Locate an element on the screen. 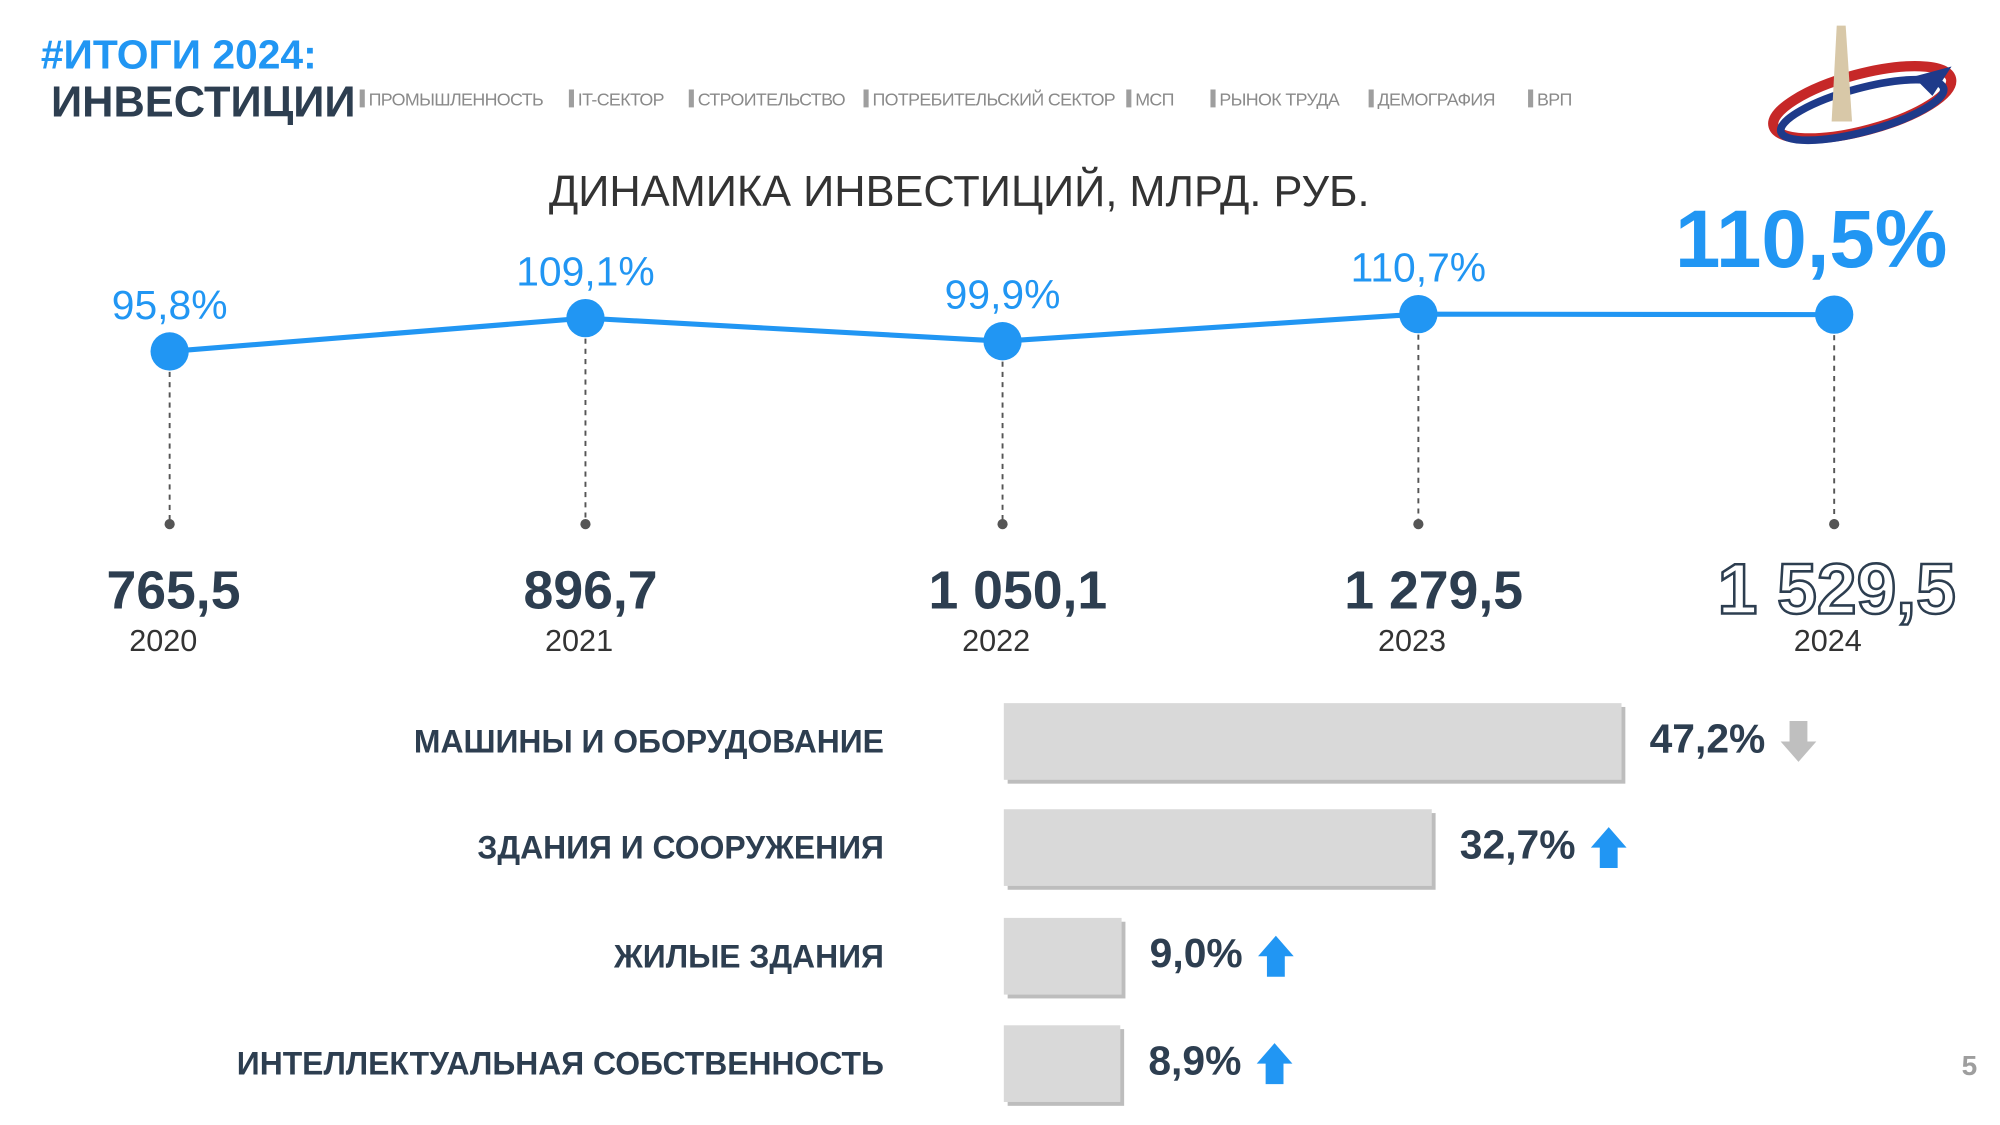  value-label: 32,7% is located at coordinates (1518, 844).